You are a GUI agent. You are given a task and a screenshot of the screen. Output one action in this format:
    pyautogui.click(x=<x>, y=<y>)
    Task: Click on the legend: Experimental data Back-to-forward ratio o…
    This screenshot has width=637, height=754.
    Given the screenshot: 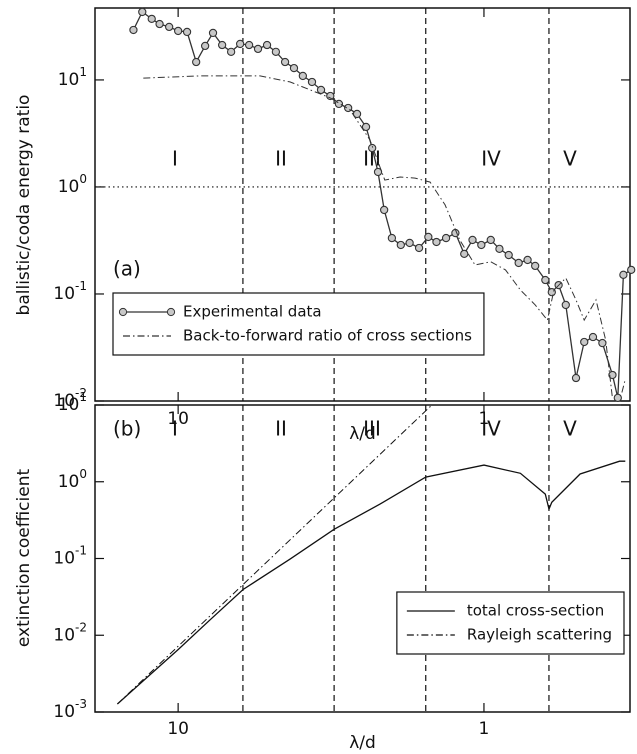 What is the action you would take?
    pyautogui.click(x=298, y=324)
    